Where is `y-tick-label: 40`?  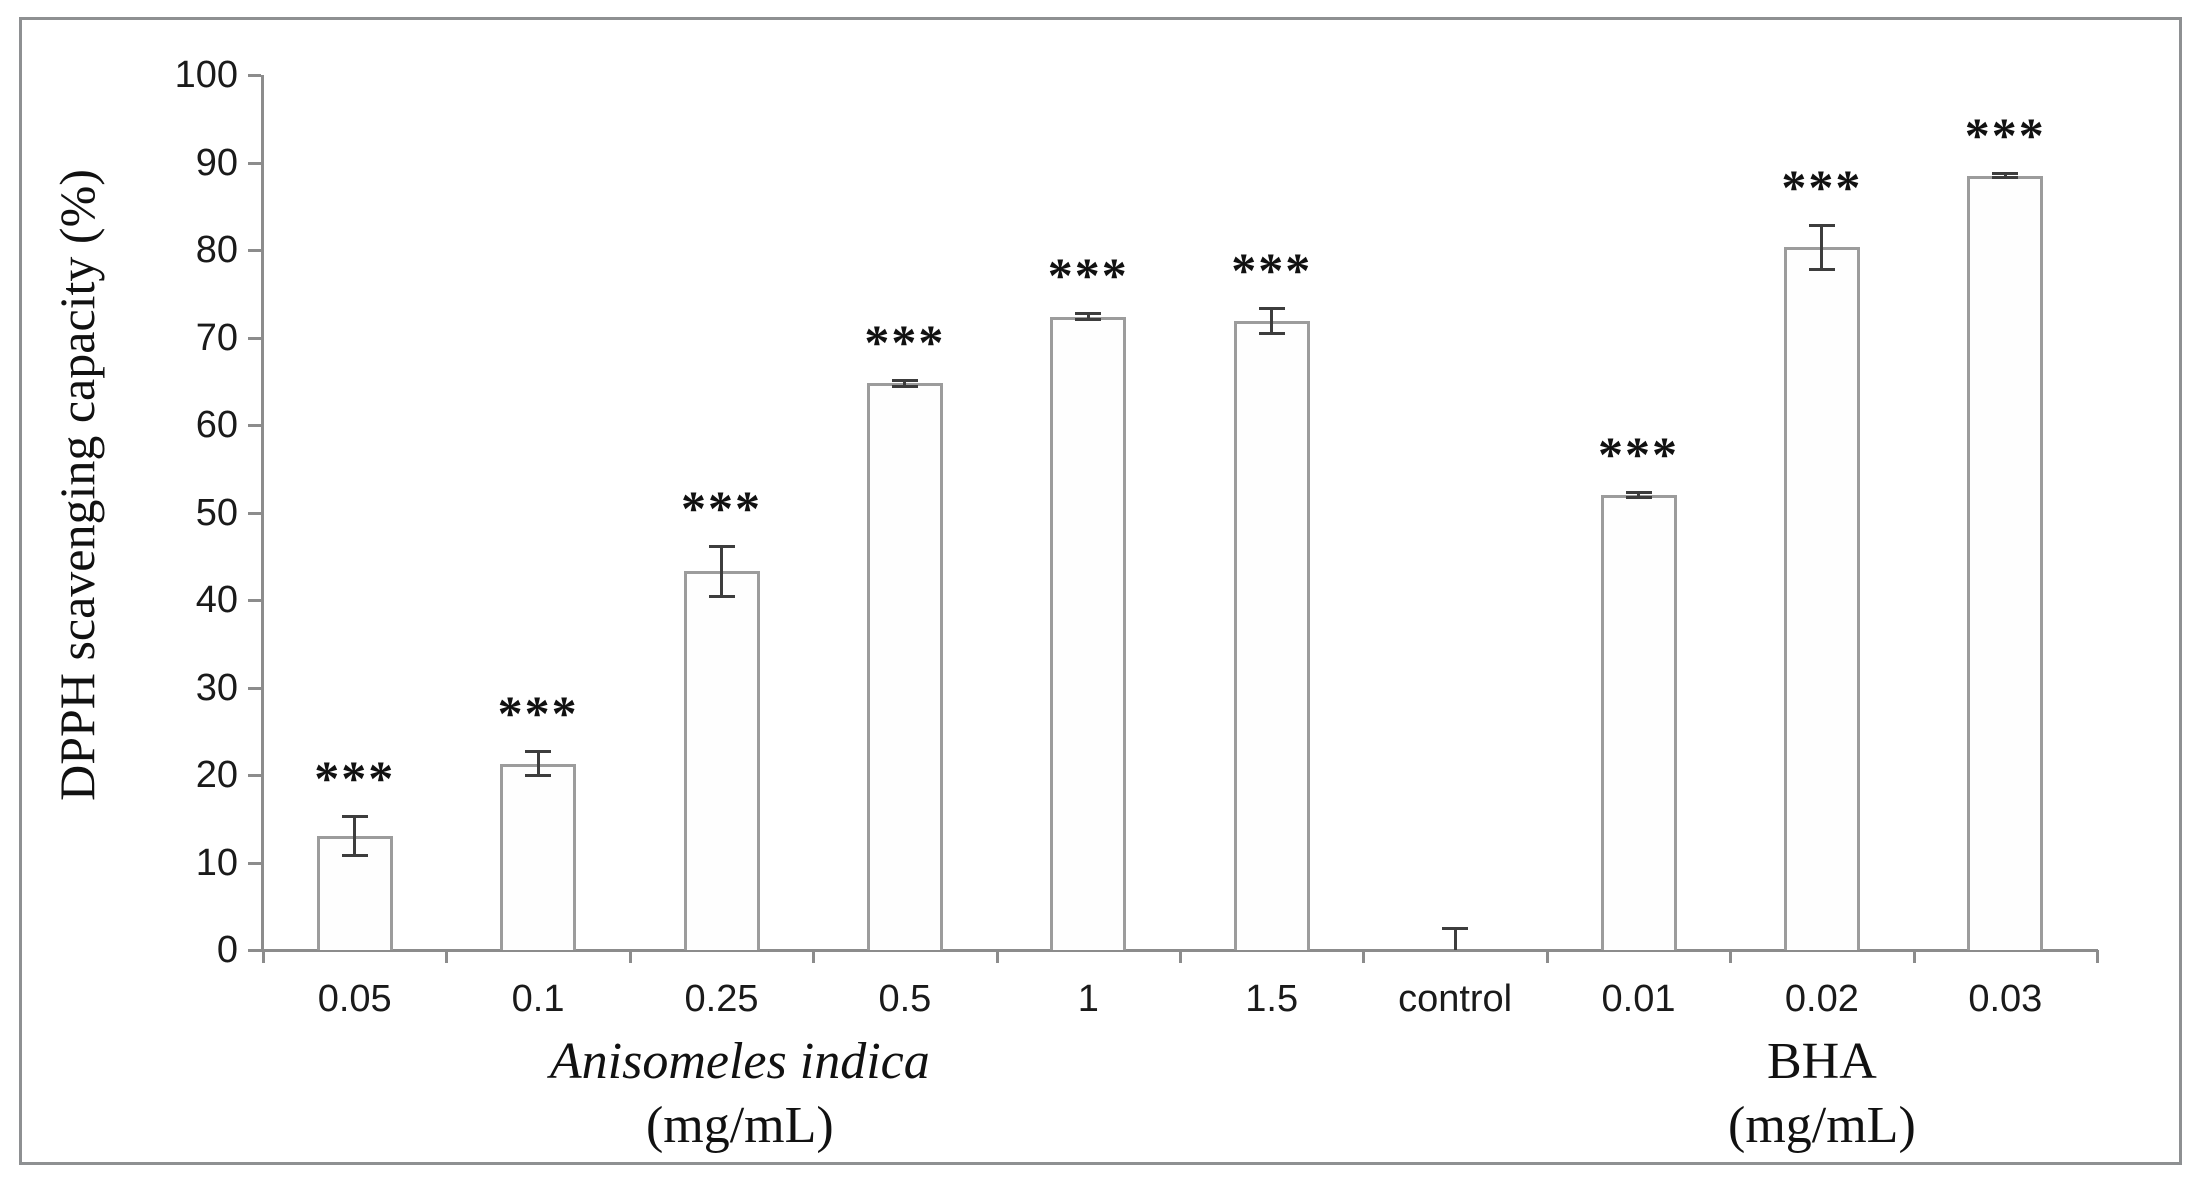 y-tick-label: 40 is located at coordinates (216, 600).